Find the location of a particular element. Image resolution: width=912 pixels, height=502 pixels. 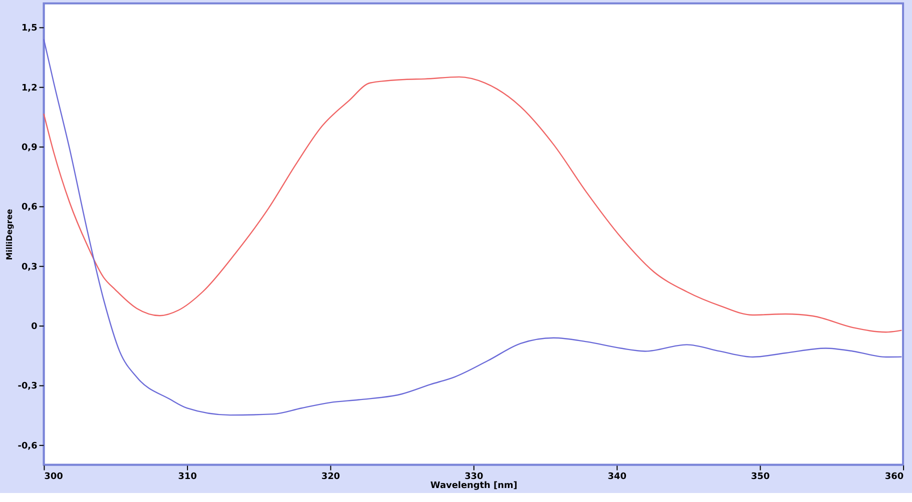

x-tick-label: 330 is located at coordinates (474, 477).